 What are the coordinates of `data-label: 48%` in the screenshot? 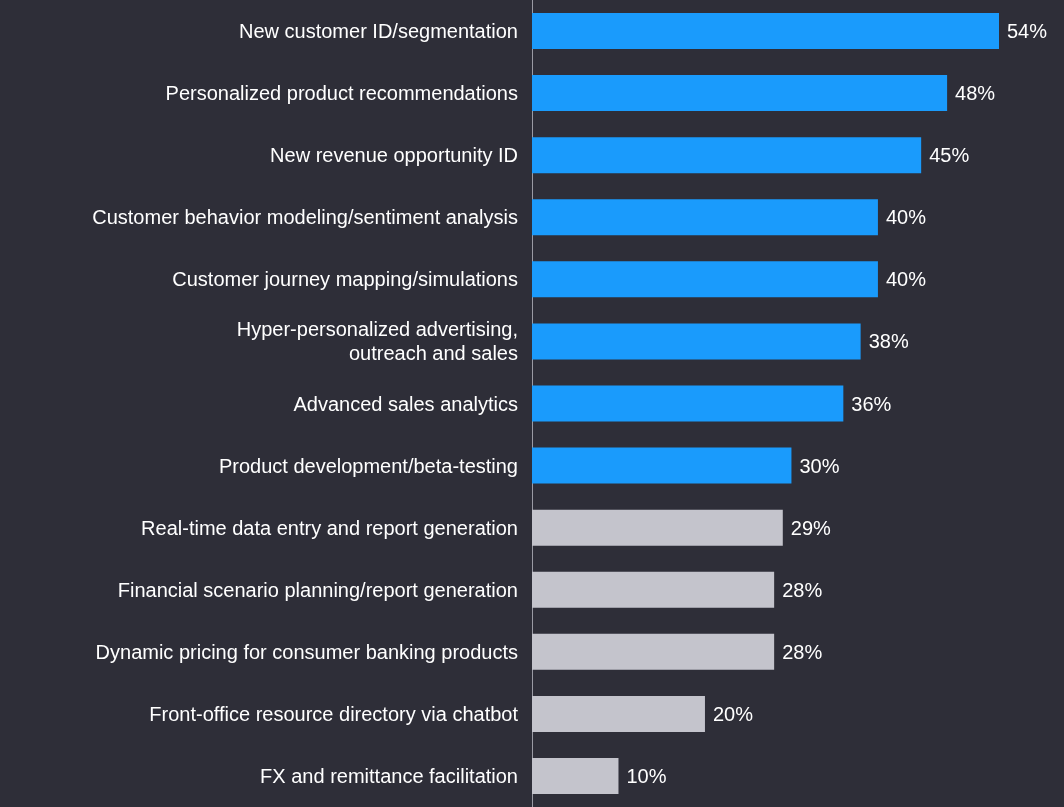 It's located at (975, 93).